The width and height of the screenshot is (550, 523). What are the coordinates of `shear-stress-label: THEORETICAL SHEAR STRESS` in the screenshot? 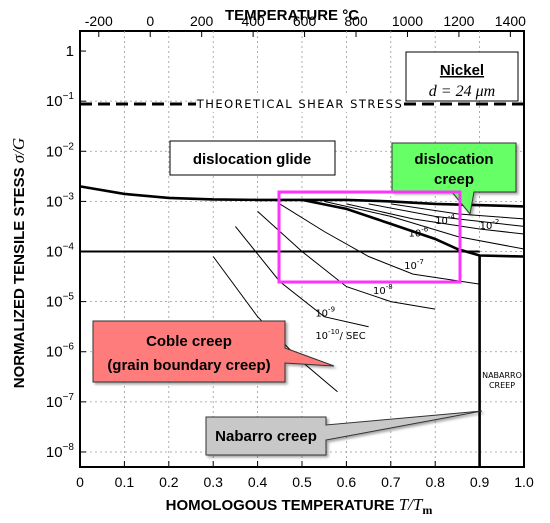 It's located at (300, 104).